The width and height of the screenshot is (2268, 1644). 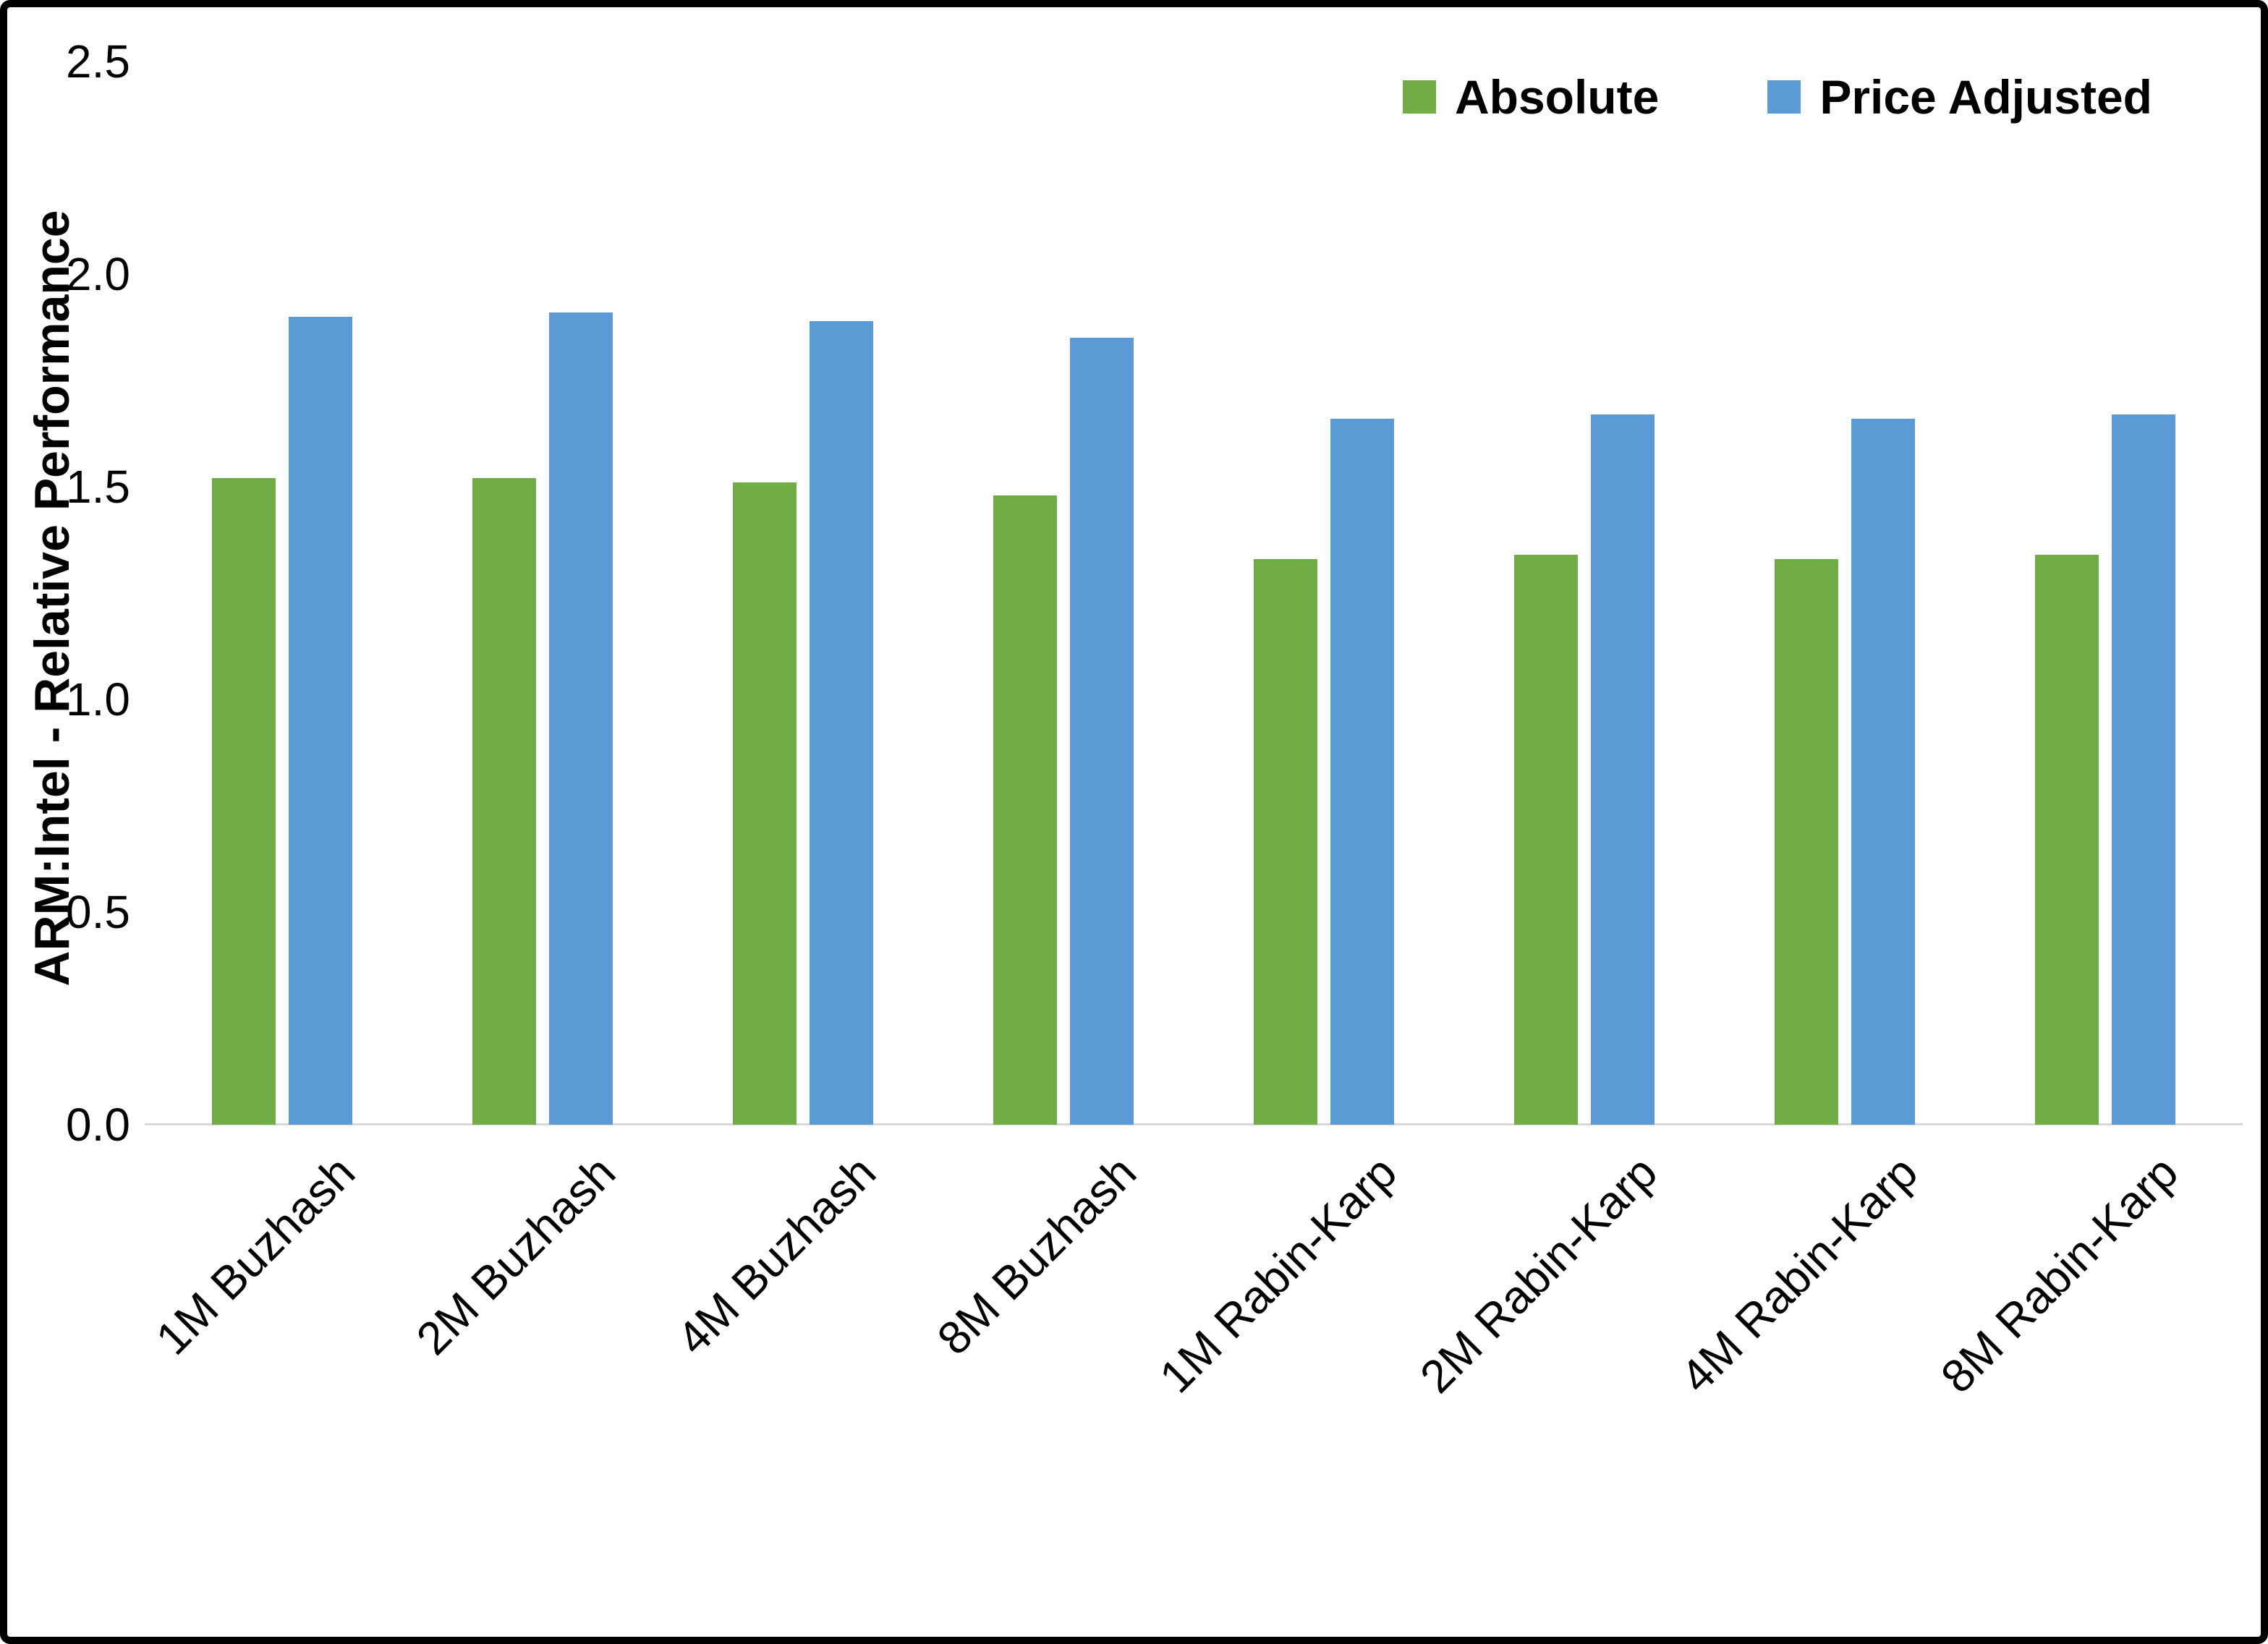 What do you see at coordinates (98, 487) in the screenshot?
I see `y-tick-label: 1.5` at bounding box center [98, 487].